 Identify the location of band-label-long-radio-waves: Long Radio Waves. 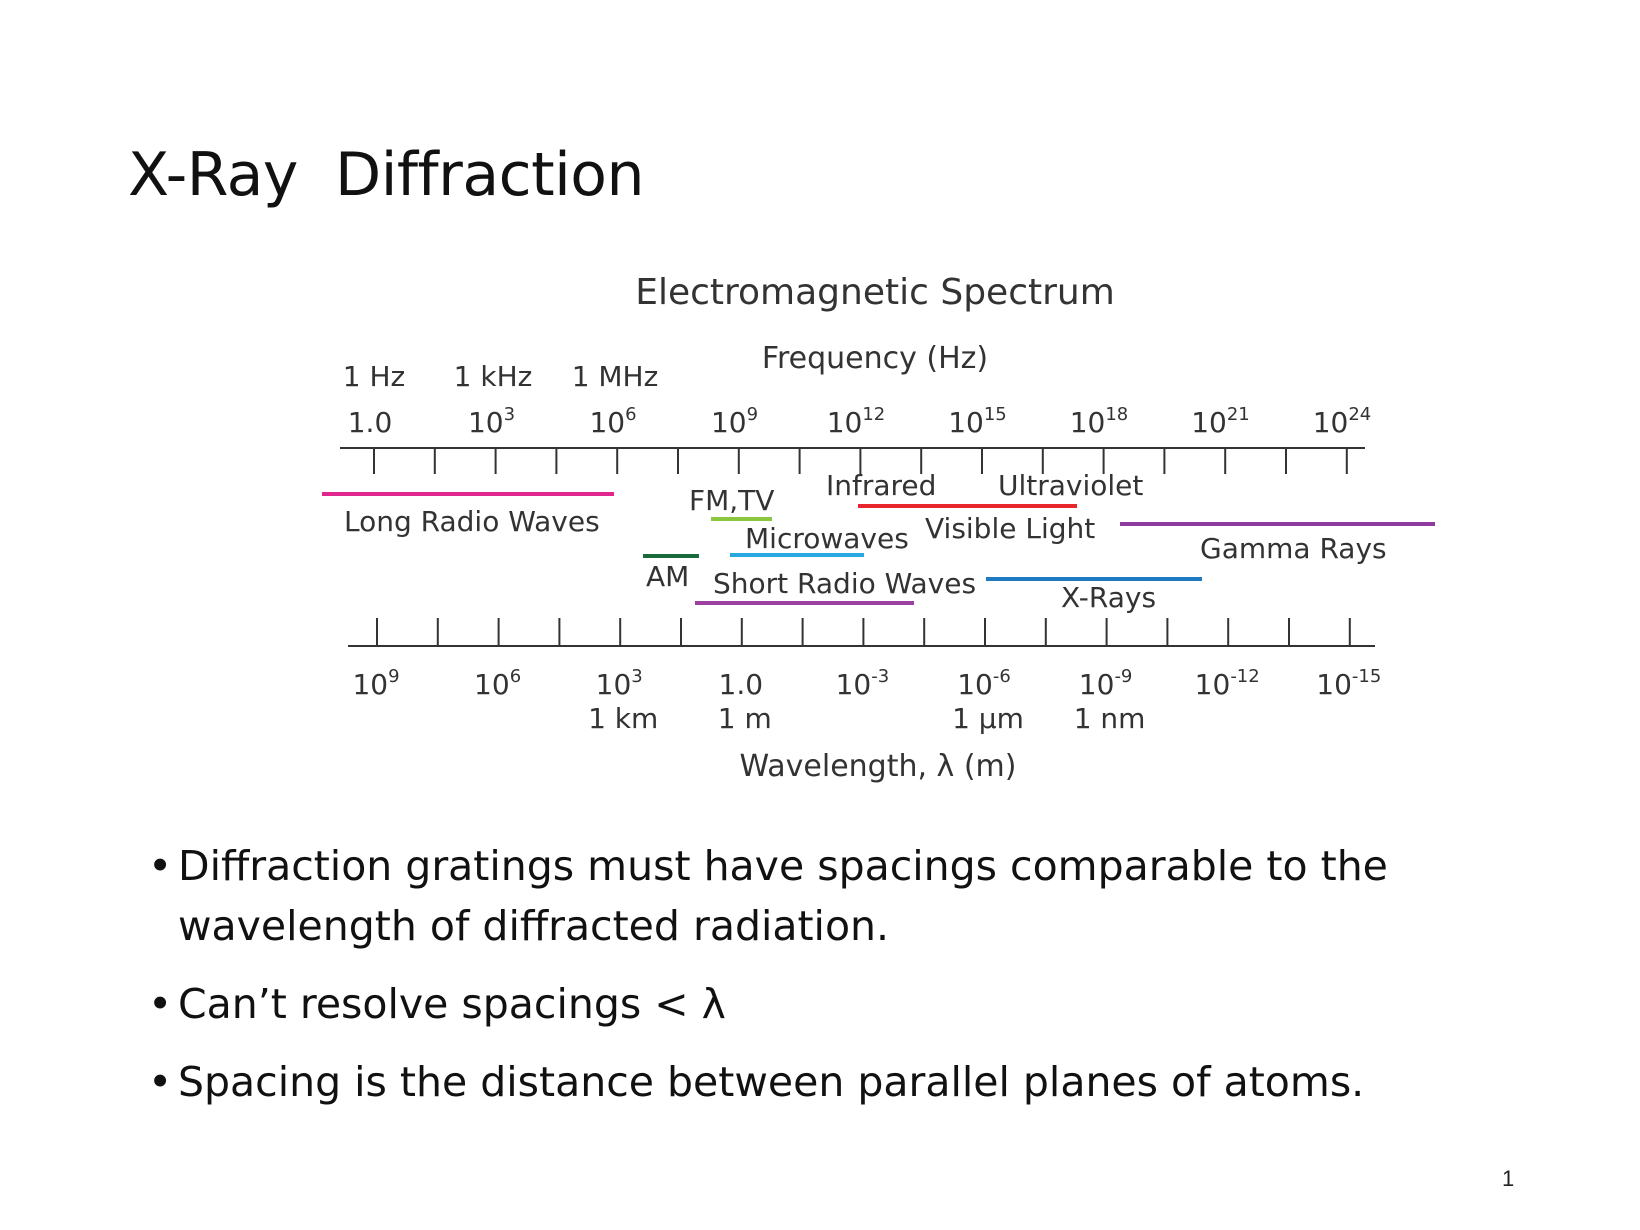
(472, 521).